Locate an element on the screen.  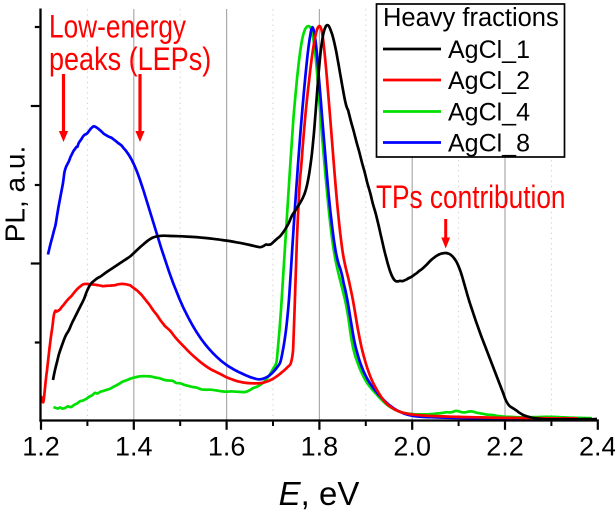
svg-text: 1.2 is located at coordinates (41, 447).